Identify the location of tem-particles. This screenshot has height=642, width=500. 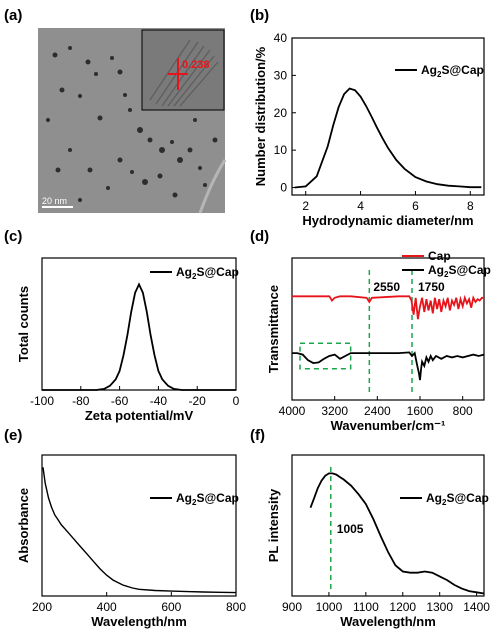
(132, 124).